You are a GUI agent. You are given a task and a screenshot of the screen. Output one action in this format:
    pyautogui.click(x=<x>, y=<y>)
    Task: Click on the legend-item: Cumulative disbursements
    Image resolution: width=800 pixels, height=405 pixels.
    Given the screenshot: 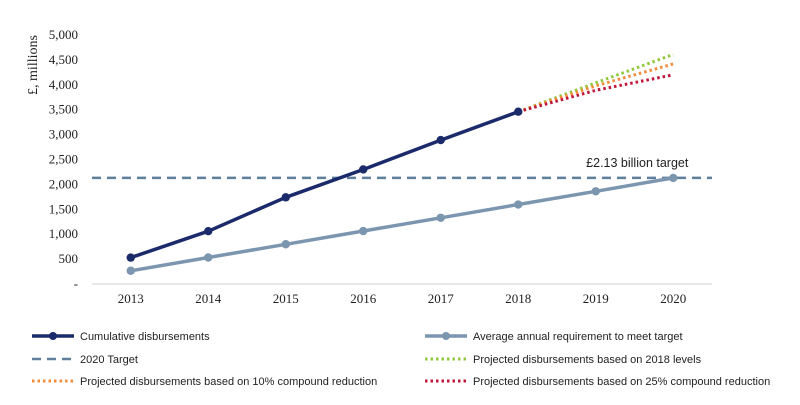 What is the action you would take?
    pyautogui.click(x=121, y=337)
    